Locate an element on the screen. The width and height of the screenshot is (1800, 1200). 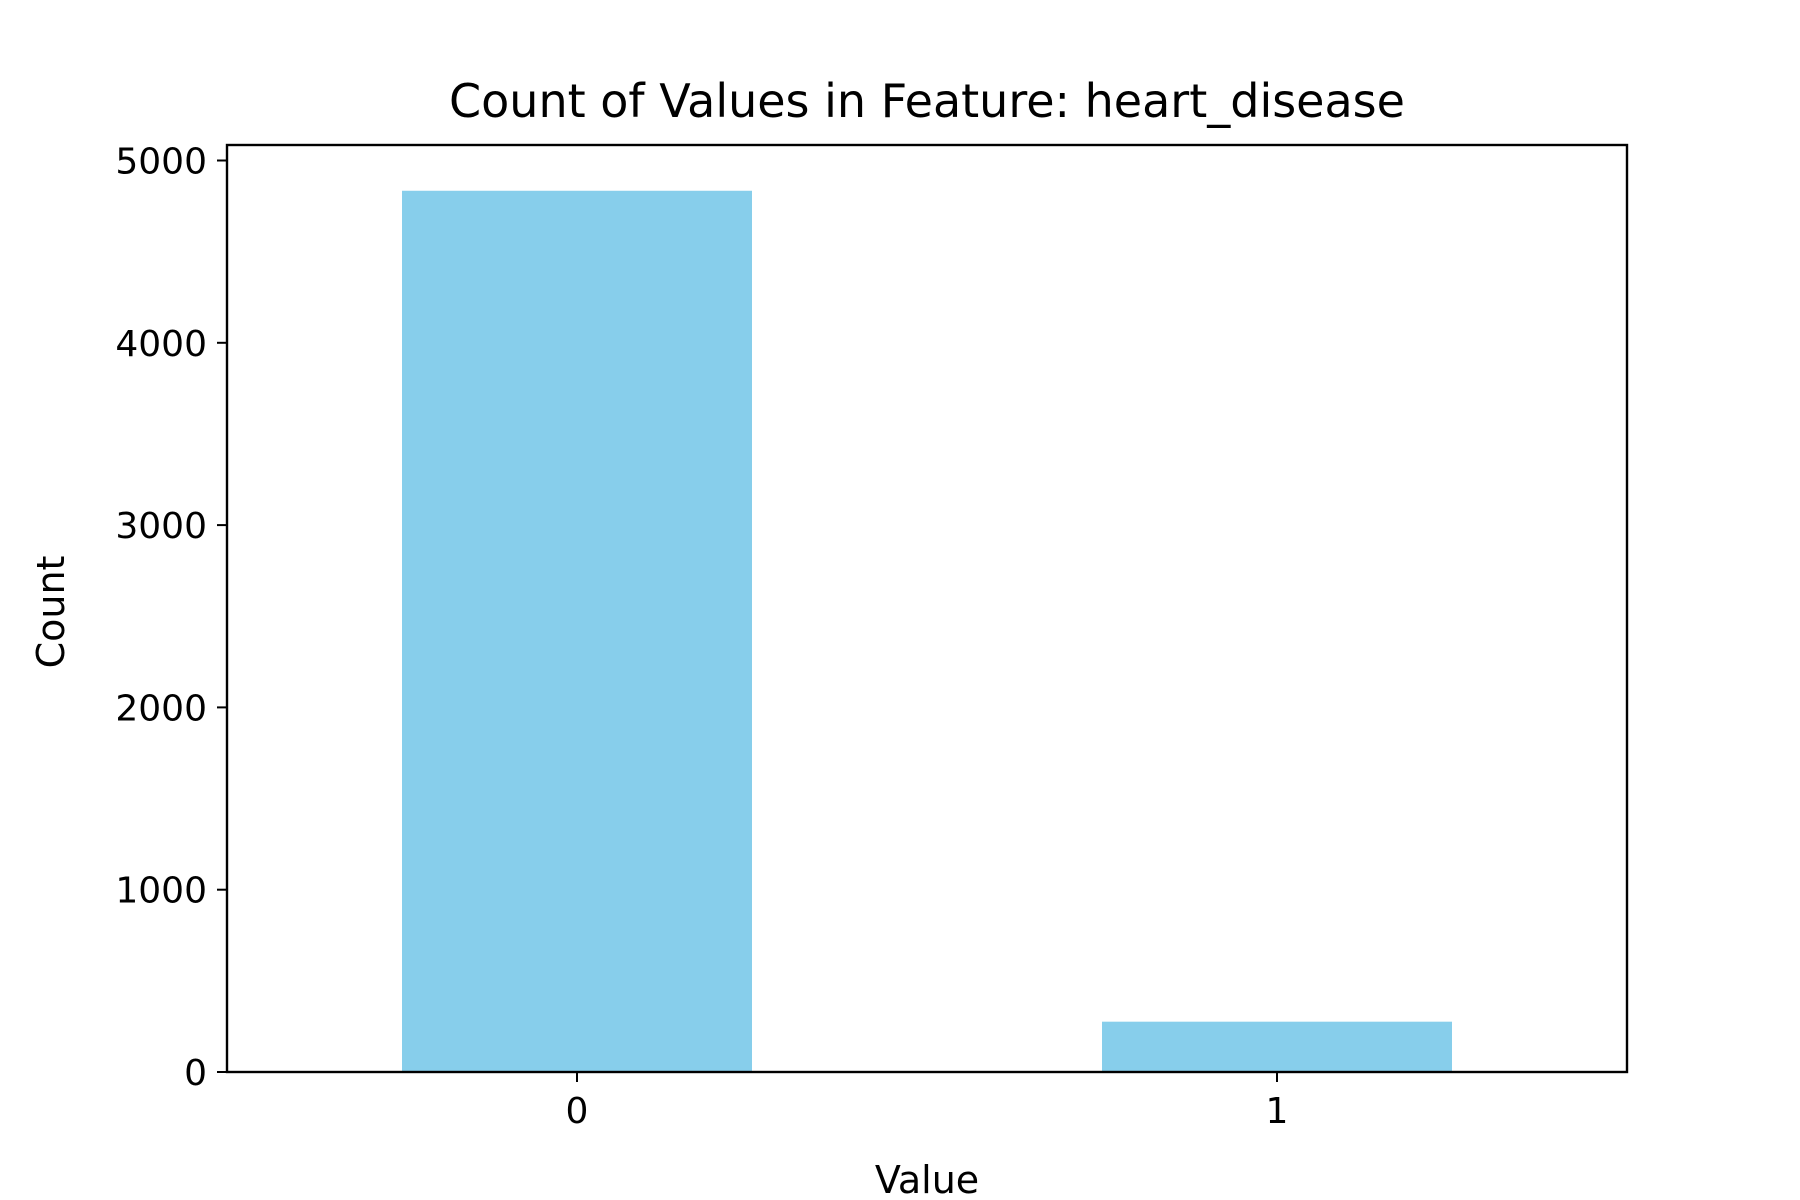
y-axis-ticks: 0 1000 2000 3000 4000 5000 is located at coordinates (171, 617).